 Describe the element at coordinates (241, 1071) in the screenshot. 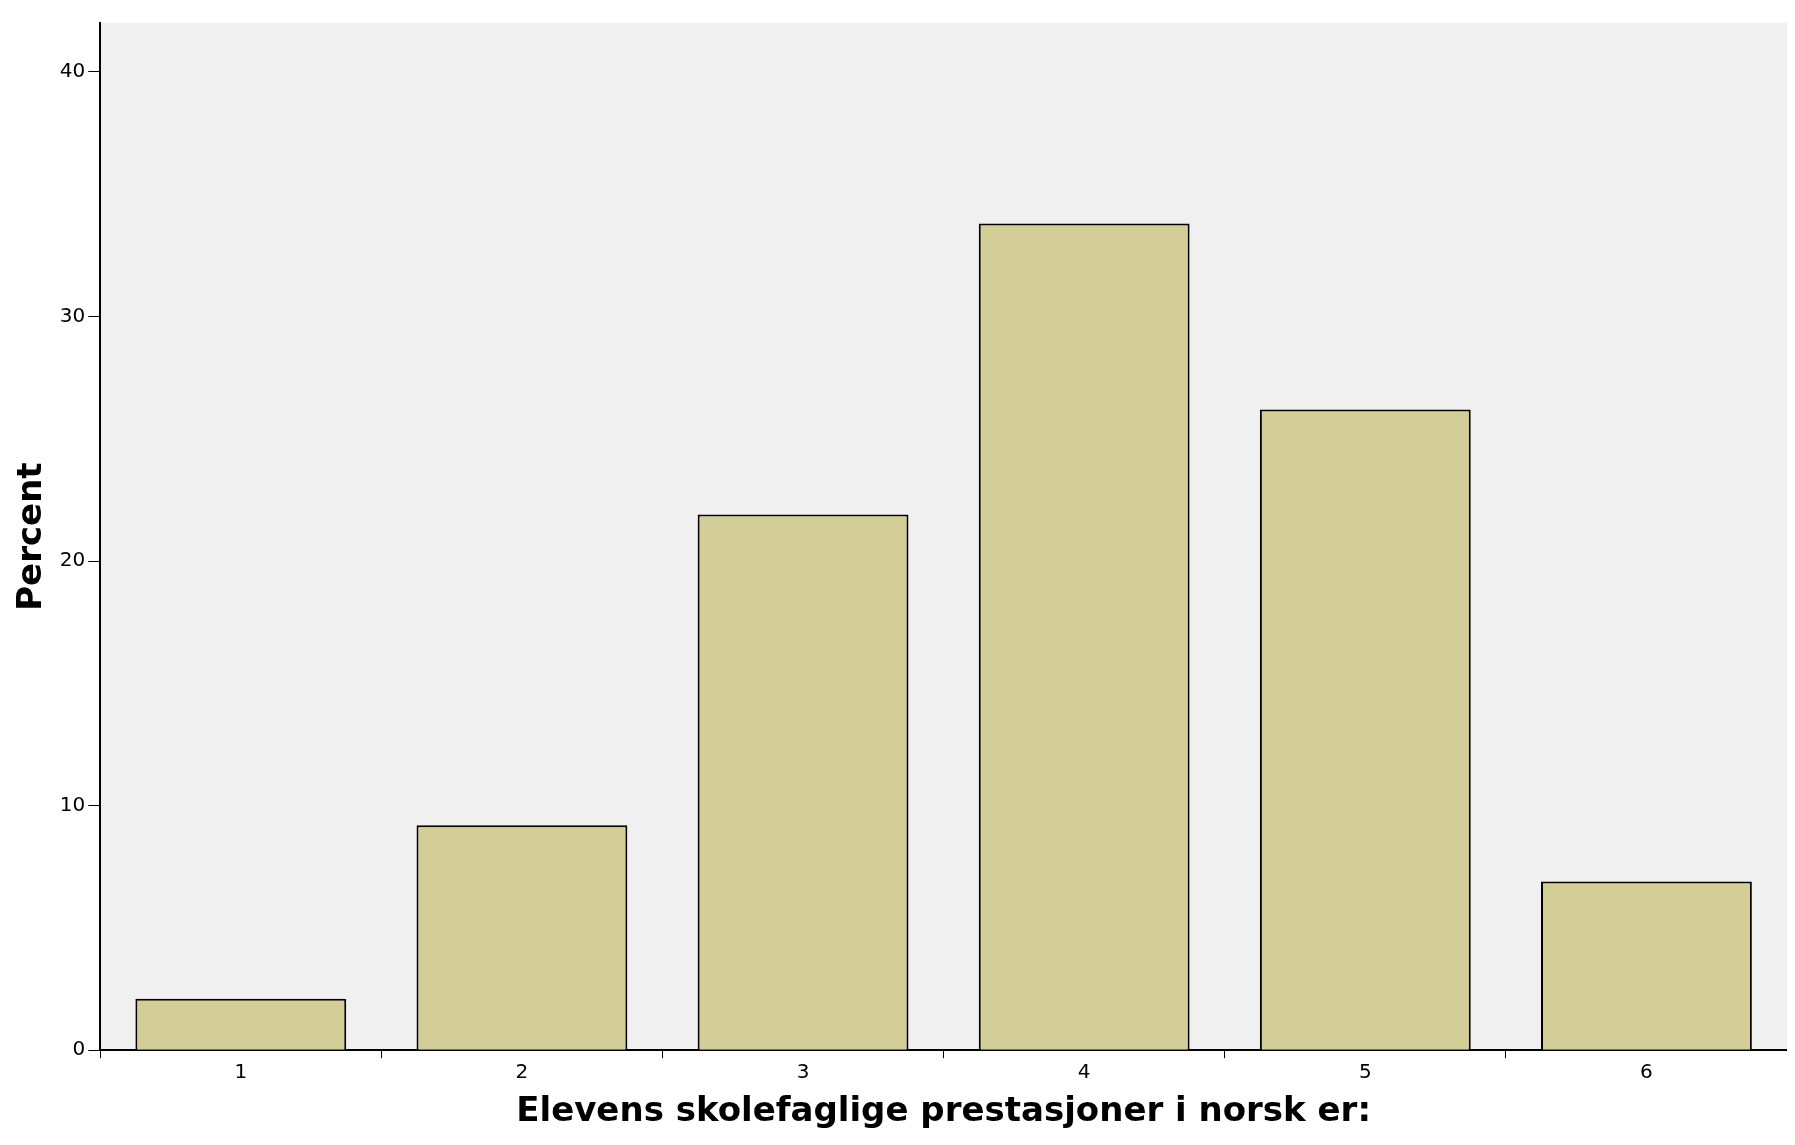

I see `x-tick-label: 1` at that location.